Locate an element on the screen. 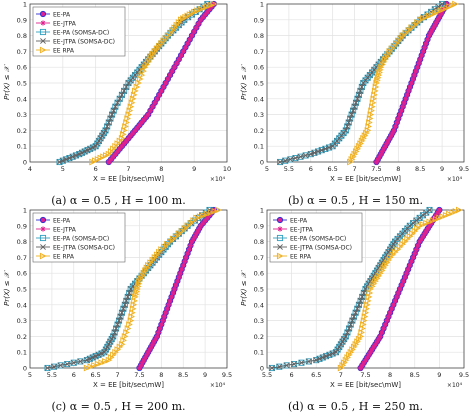 Image resolution: width=474 pixels, height=413 pixels. legend-box is located at coordinates (316, 237).